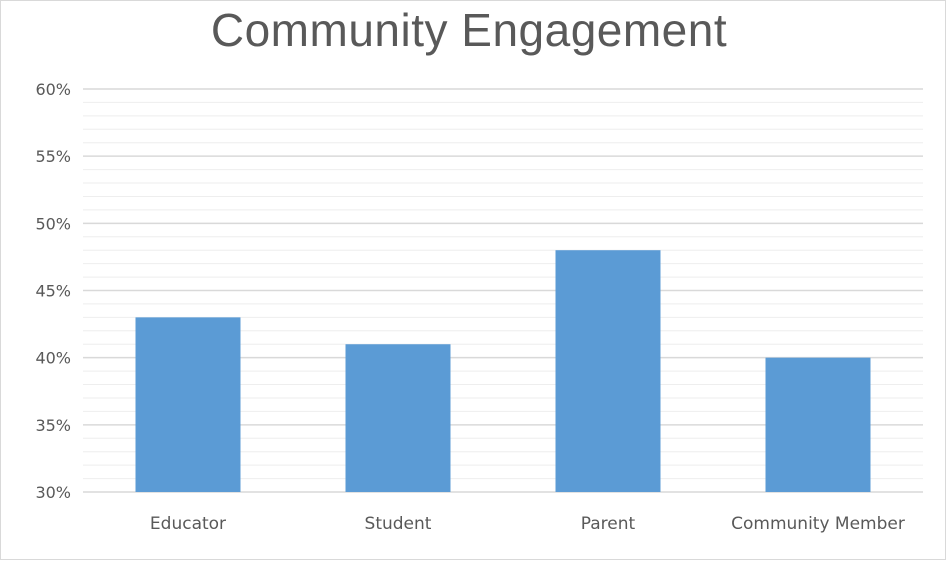 This screenshot has width=946, height=561. Describe the element at coordinates (818, 524) in the screenshot. I see `x-category-label: Community Member` at that location.